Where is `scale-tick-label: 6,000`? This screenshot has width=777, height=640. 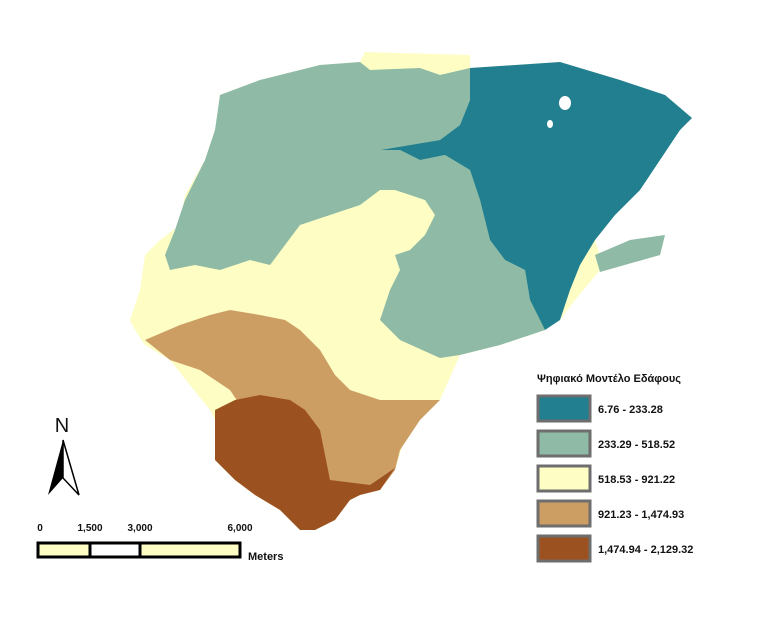 scale-tick-label: 6,000 is located at coordinates (239, 528).